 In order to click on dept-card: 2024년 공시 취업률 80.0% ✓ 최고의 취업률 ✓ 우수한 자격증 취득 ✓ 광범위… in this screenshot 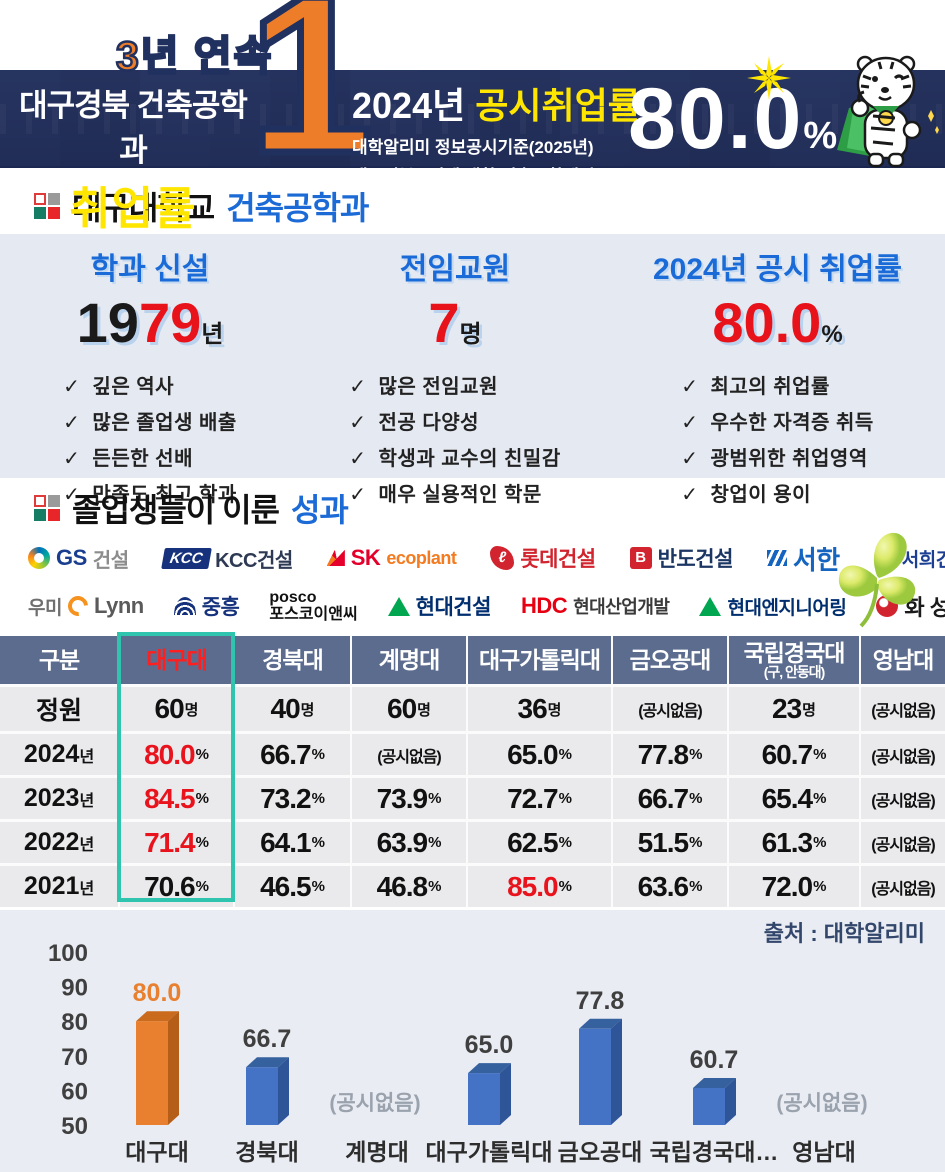, I will do `click(777, 379)`.